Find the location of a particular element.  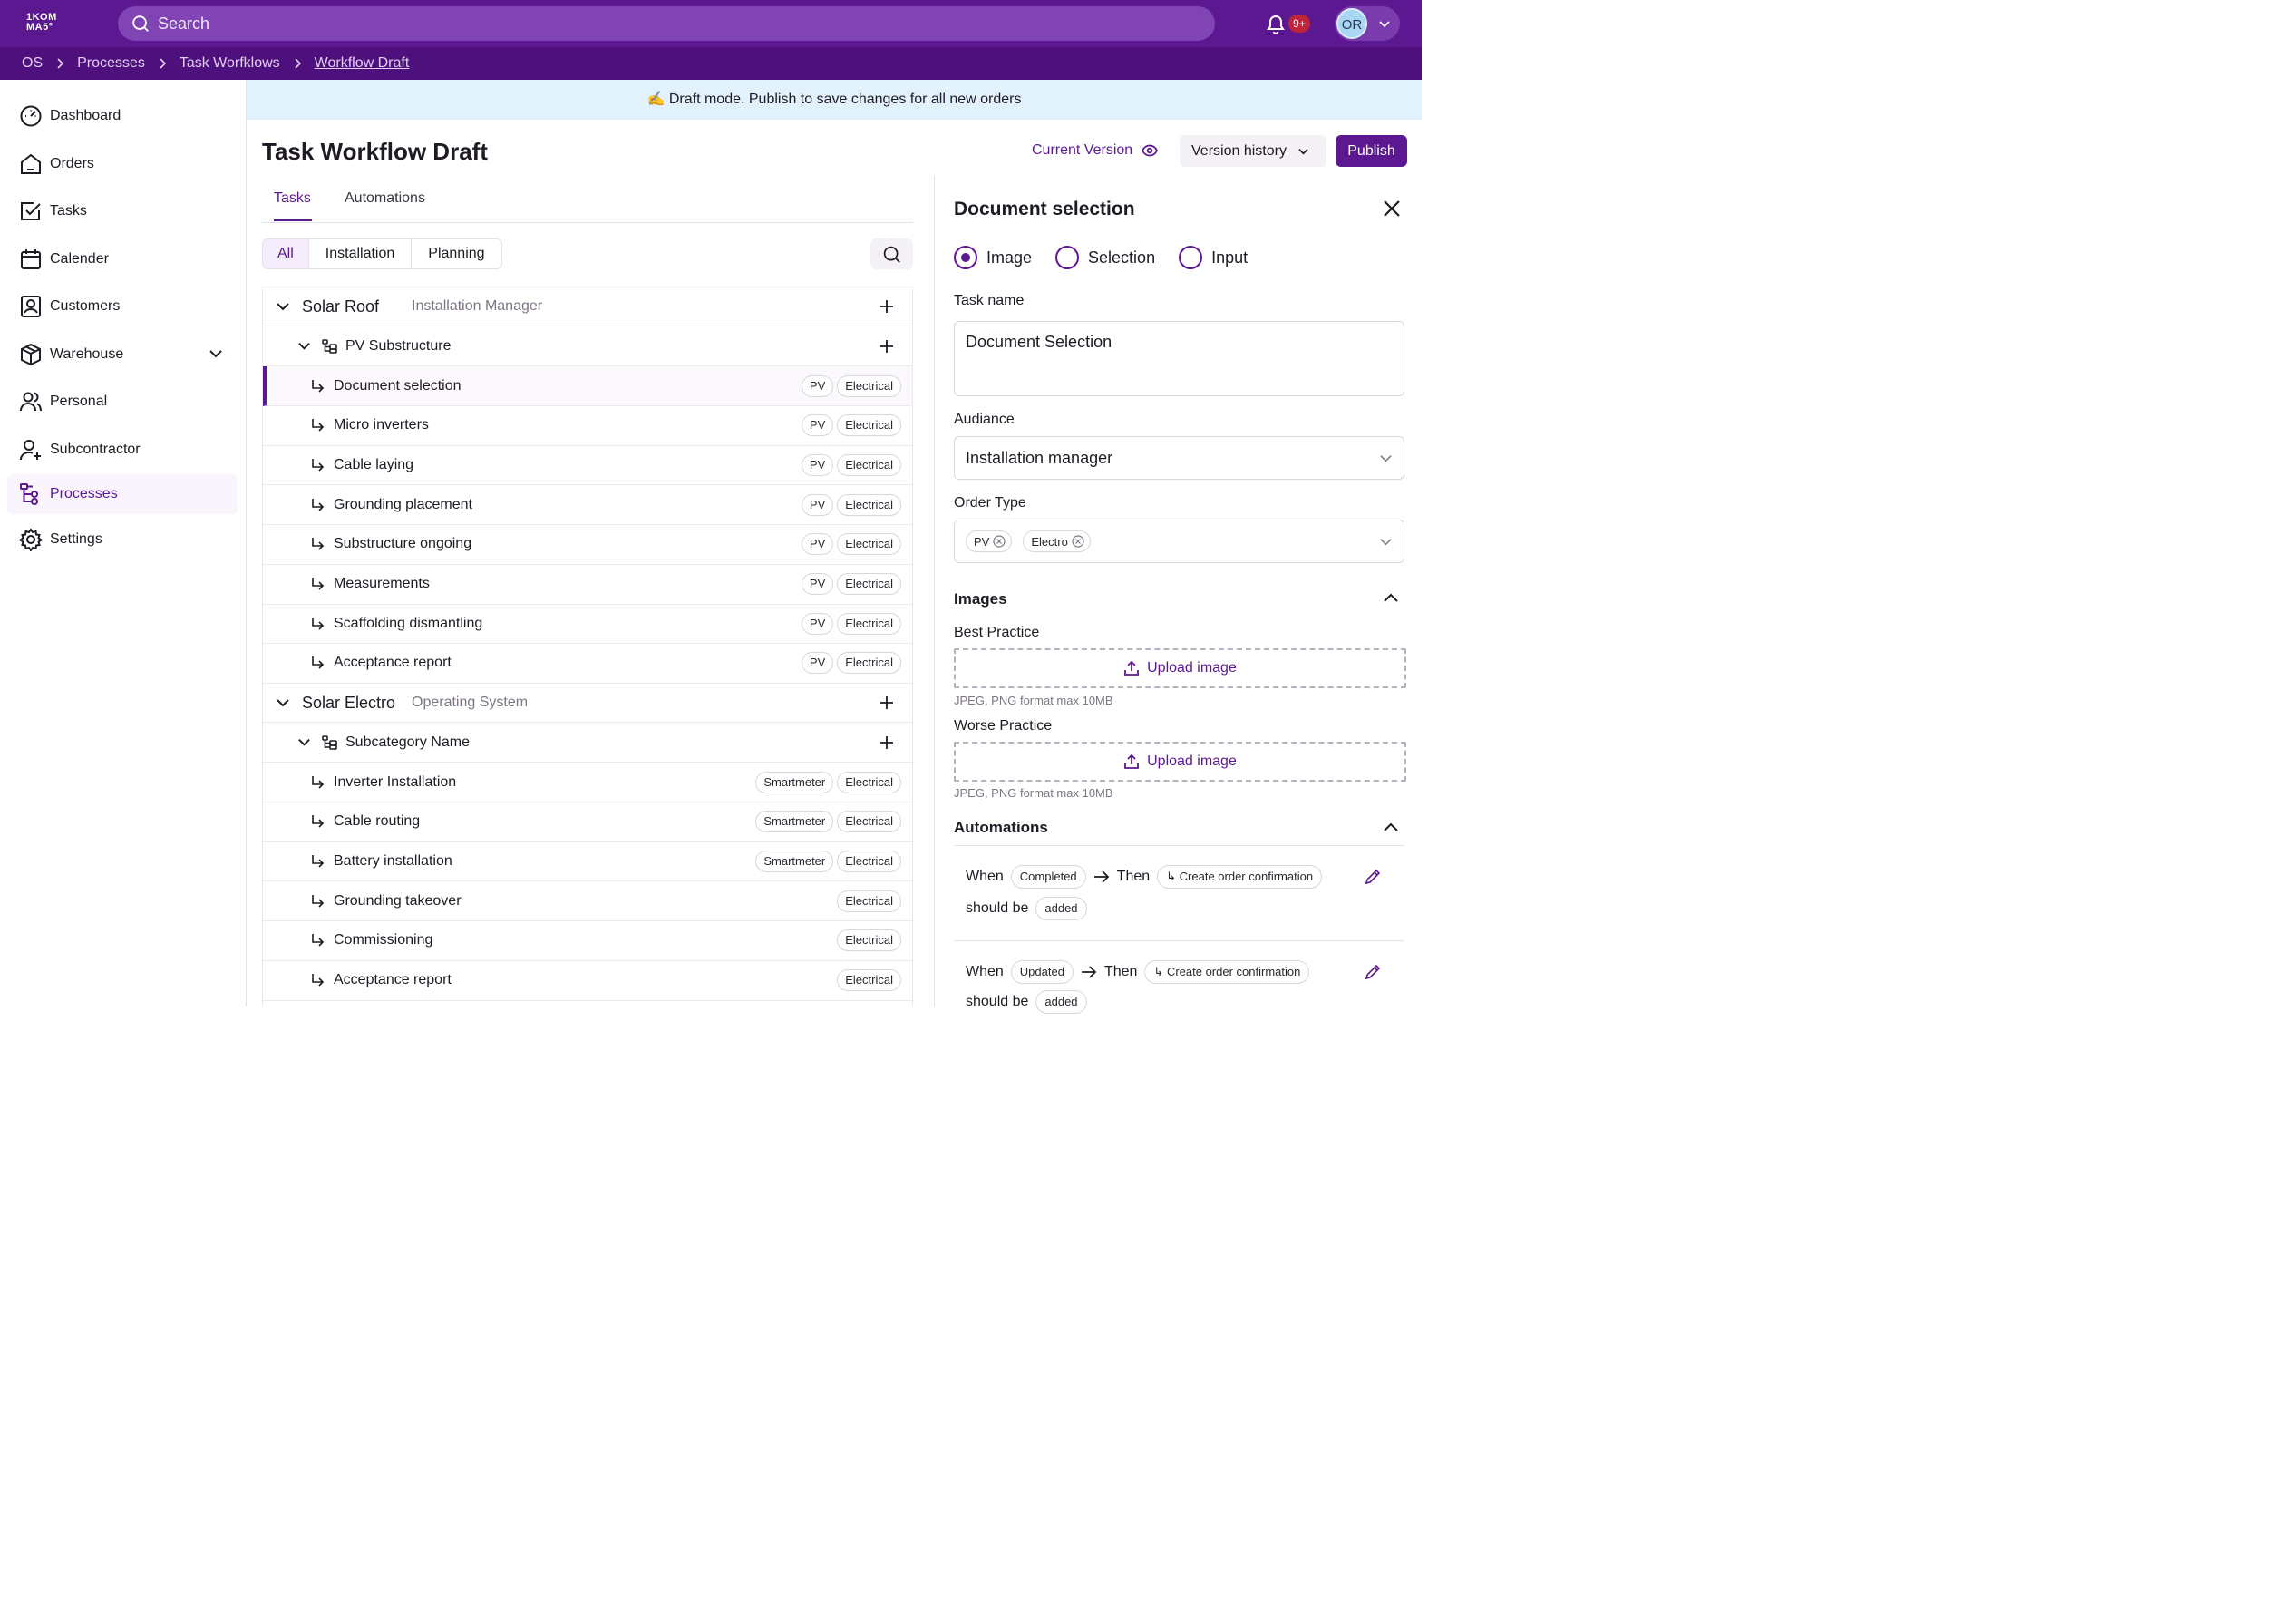

version-history-dropdown: Version history is located at coordinates (1253, 151).